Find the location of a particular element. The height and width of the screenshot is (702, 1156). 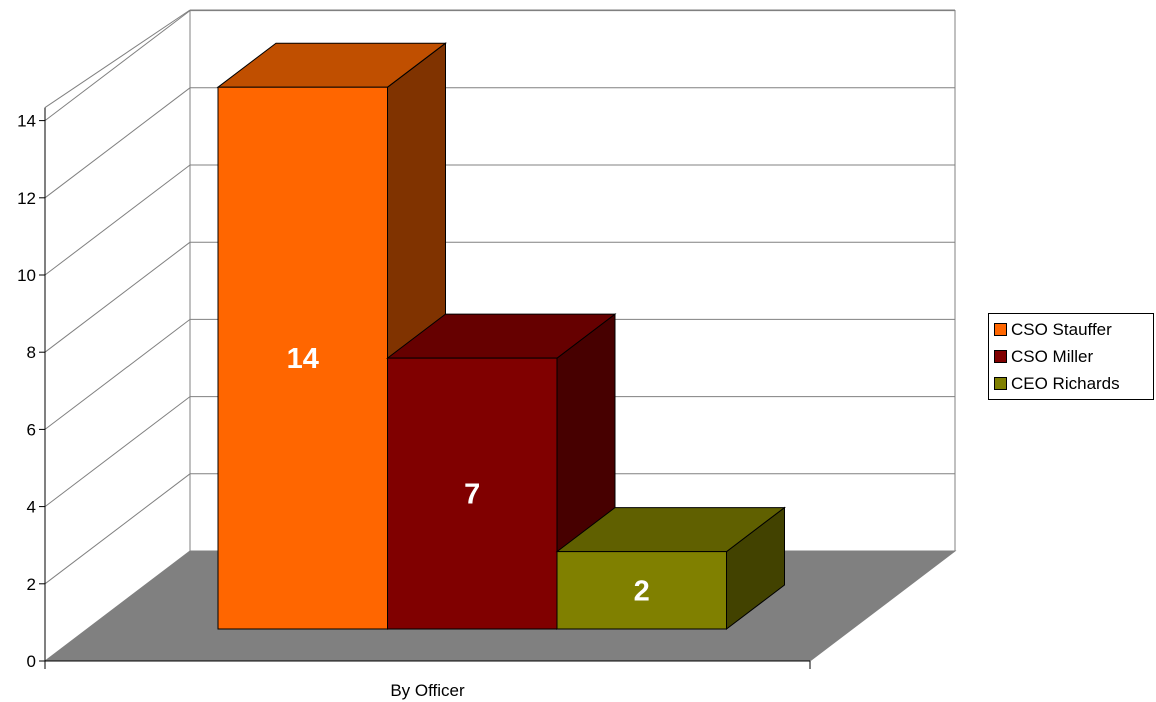

chart-data-labels: 14 7 2 is located at coordinates (468, 475).